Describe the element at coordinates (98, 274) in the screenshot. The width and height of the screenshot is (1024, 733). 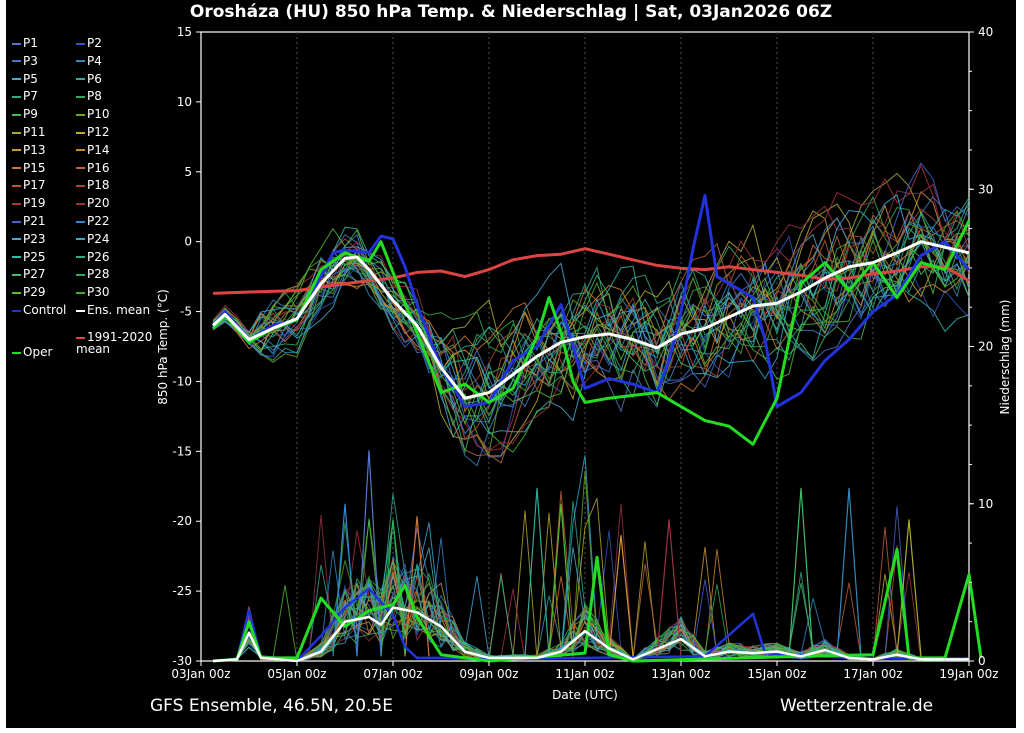
I see `legend-label: P28` at that location.